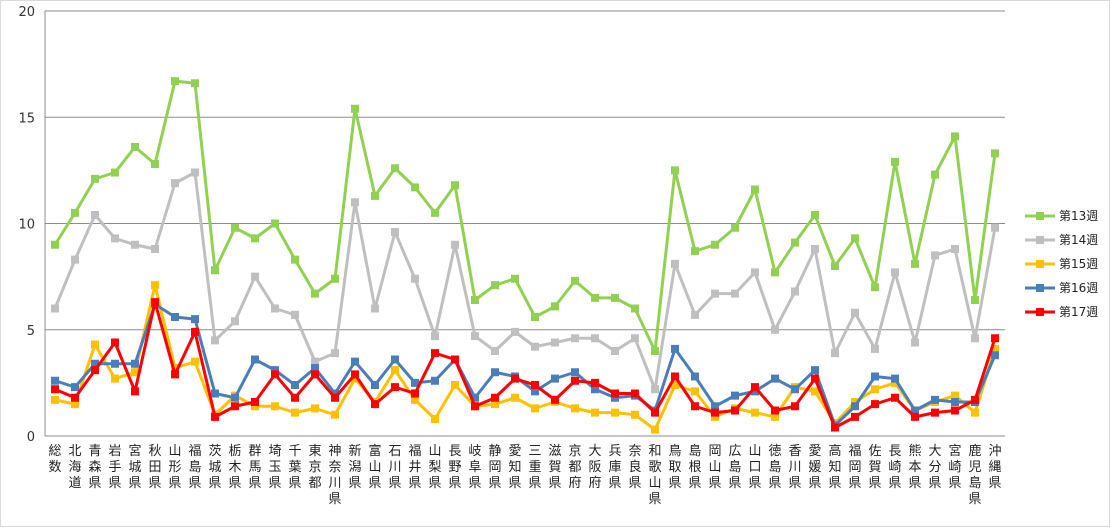 The height and width of the screenshot is (530, 1110). What do you see at coordinates (26, 118) in the screenshot?
I see `y-tick-label: 15` at bounding box center [26, 118].